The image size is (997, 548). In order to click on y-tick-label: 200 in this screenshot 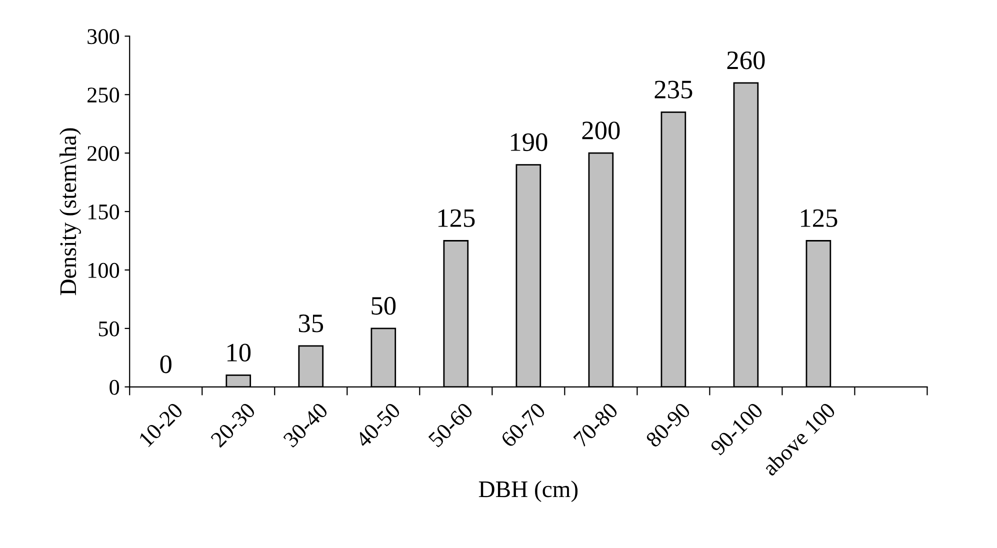, I will do `click(104, 154)`.